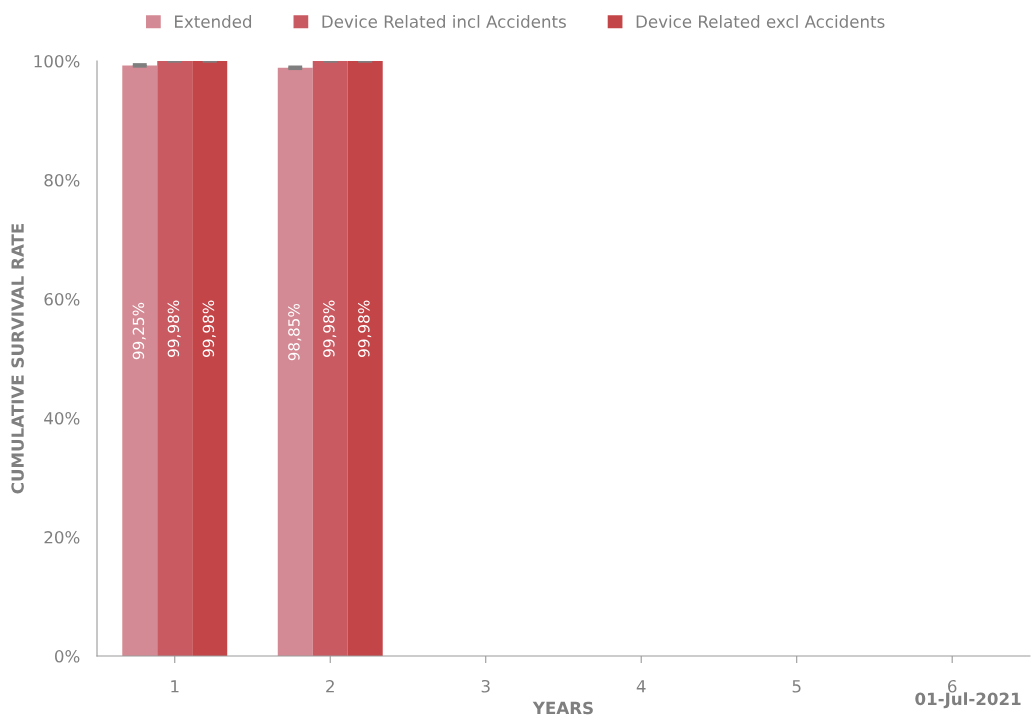  I want to click on y-axis-title: CUMULATIVE SURVIVAL RATE, so click(17, 358).